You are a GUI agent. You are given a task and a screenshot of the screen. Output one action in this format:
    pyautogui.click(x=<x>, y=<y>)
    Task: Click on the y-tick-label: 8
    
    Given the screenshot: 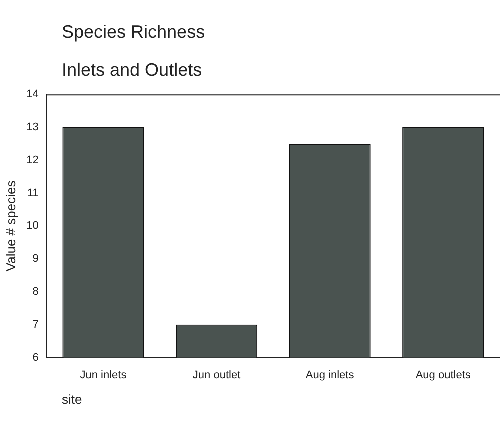 What is the action you would take?
    pyautogui.click(x=35, y=292)
    